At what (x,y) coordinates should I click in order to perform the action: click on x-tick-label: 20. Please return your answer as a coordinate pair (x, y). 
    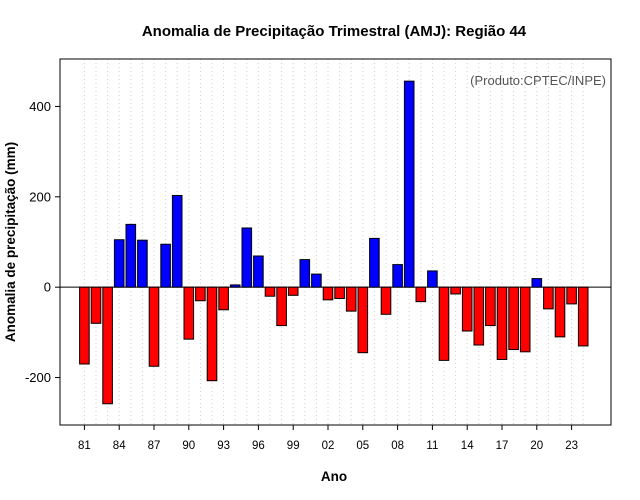
    Looking at the image, I should click on (536, 446).